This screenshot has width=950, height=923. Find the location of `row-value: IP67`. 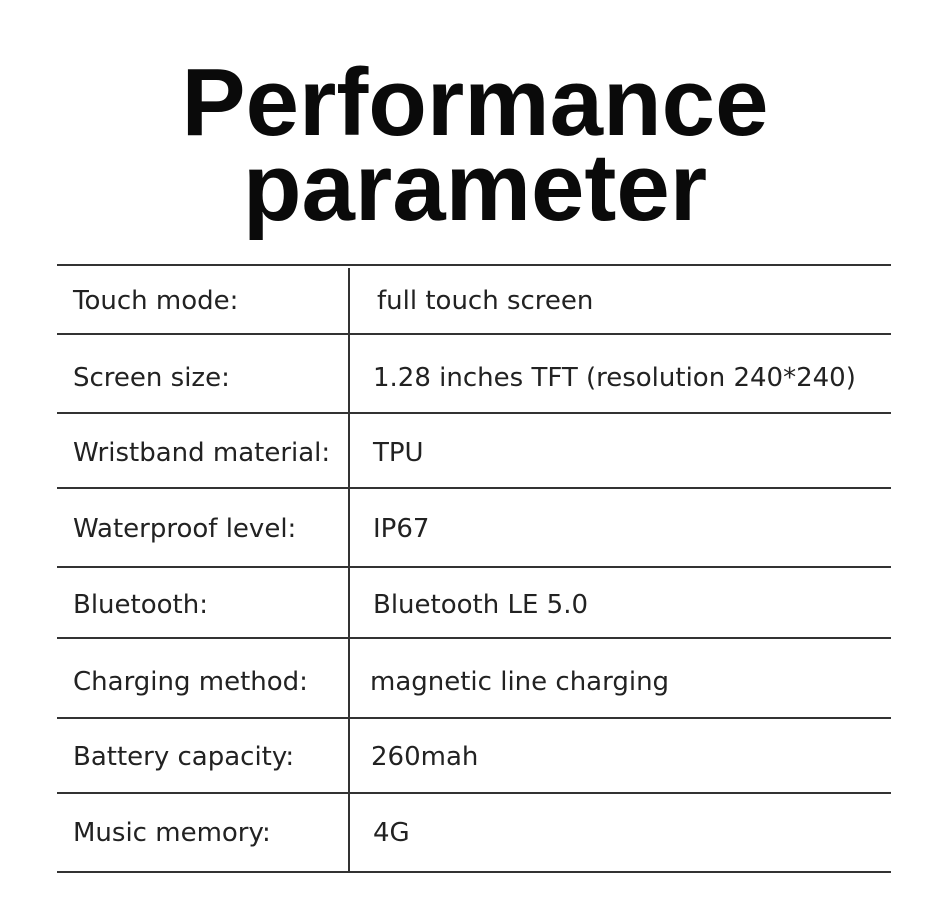

row-value: IP67 is located at coordinates (401, 529).